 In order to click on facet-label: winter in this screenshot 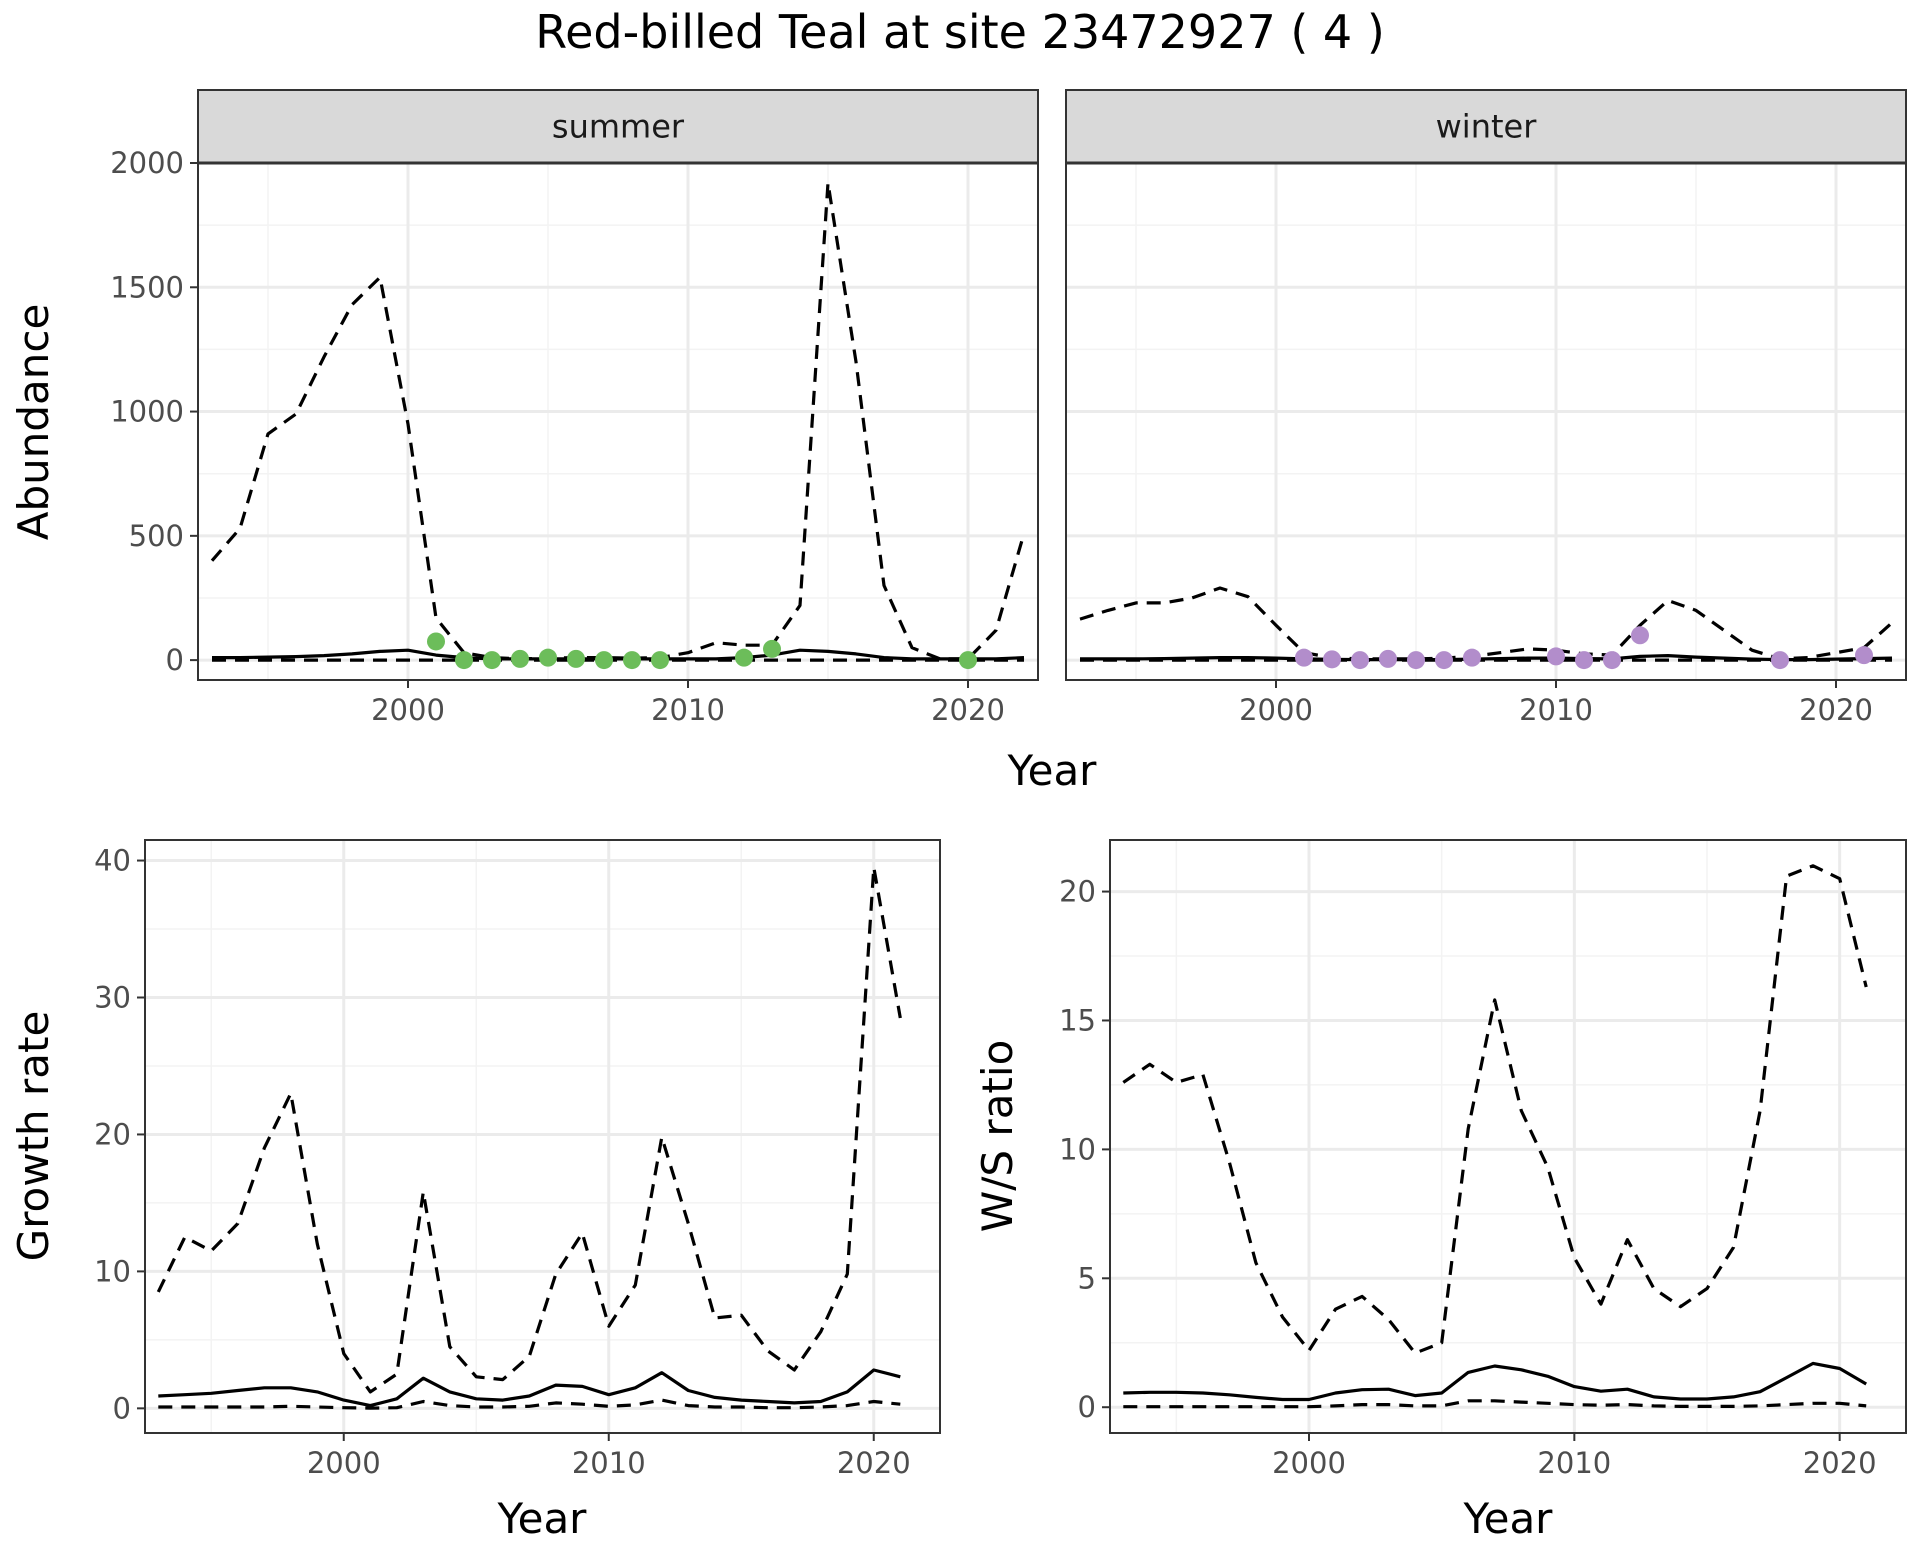, I will do `click(1487, 127)`.